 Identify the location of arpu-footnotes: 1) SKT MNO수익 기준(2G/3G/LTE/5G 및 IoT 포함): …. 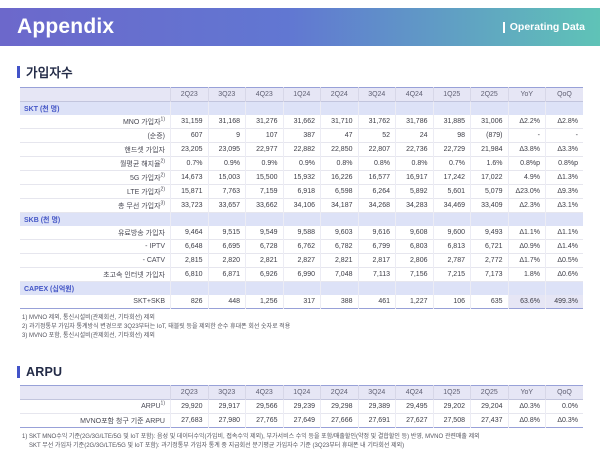
(311, 442).